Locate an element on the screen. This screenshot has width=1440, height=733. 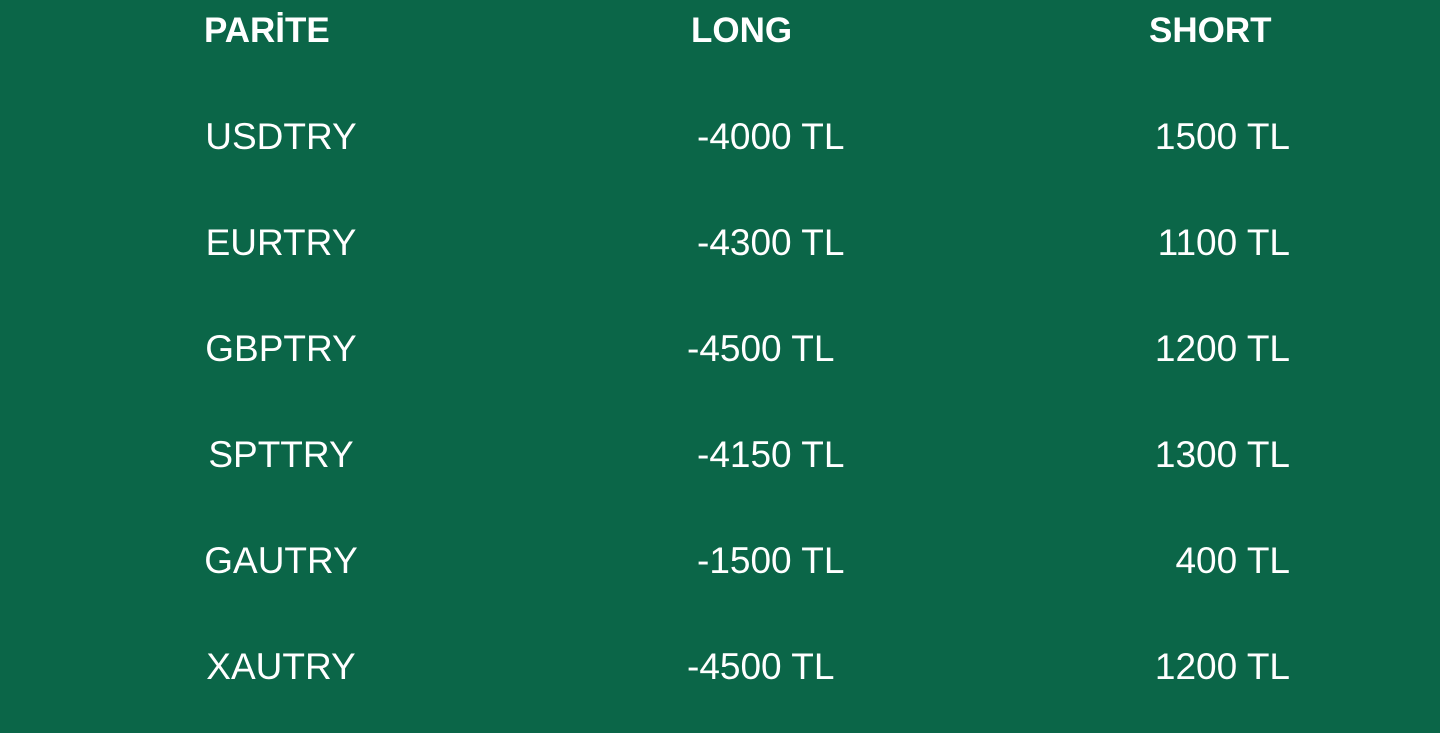
short-cell: 400 TL is located at coordinates (1232, 560).